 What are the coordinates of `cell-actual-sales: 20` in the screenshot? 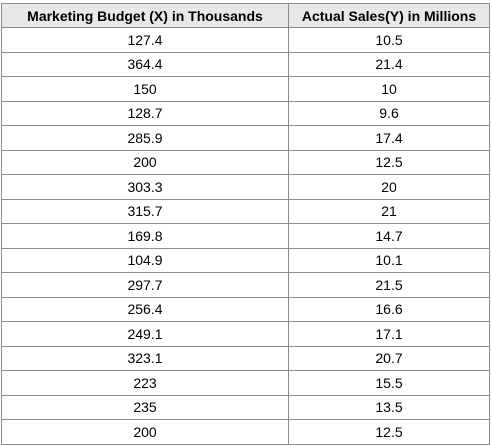 It's located at (389, 187).